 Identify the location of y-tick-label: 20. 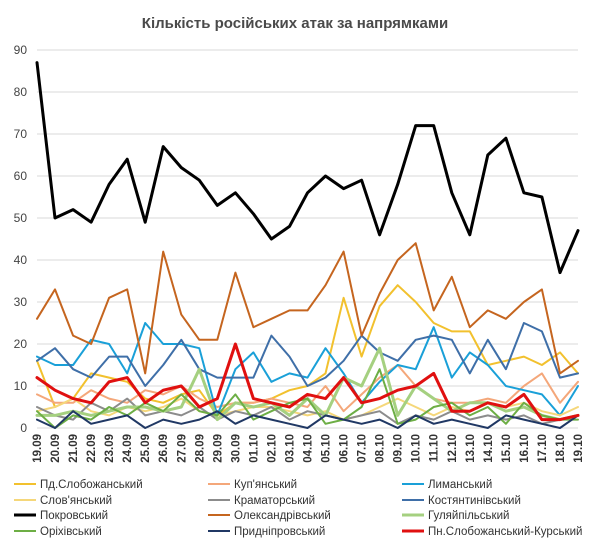
(21, 344).